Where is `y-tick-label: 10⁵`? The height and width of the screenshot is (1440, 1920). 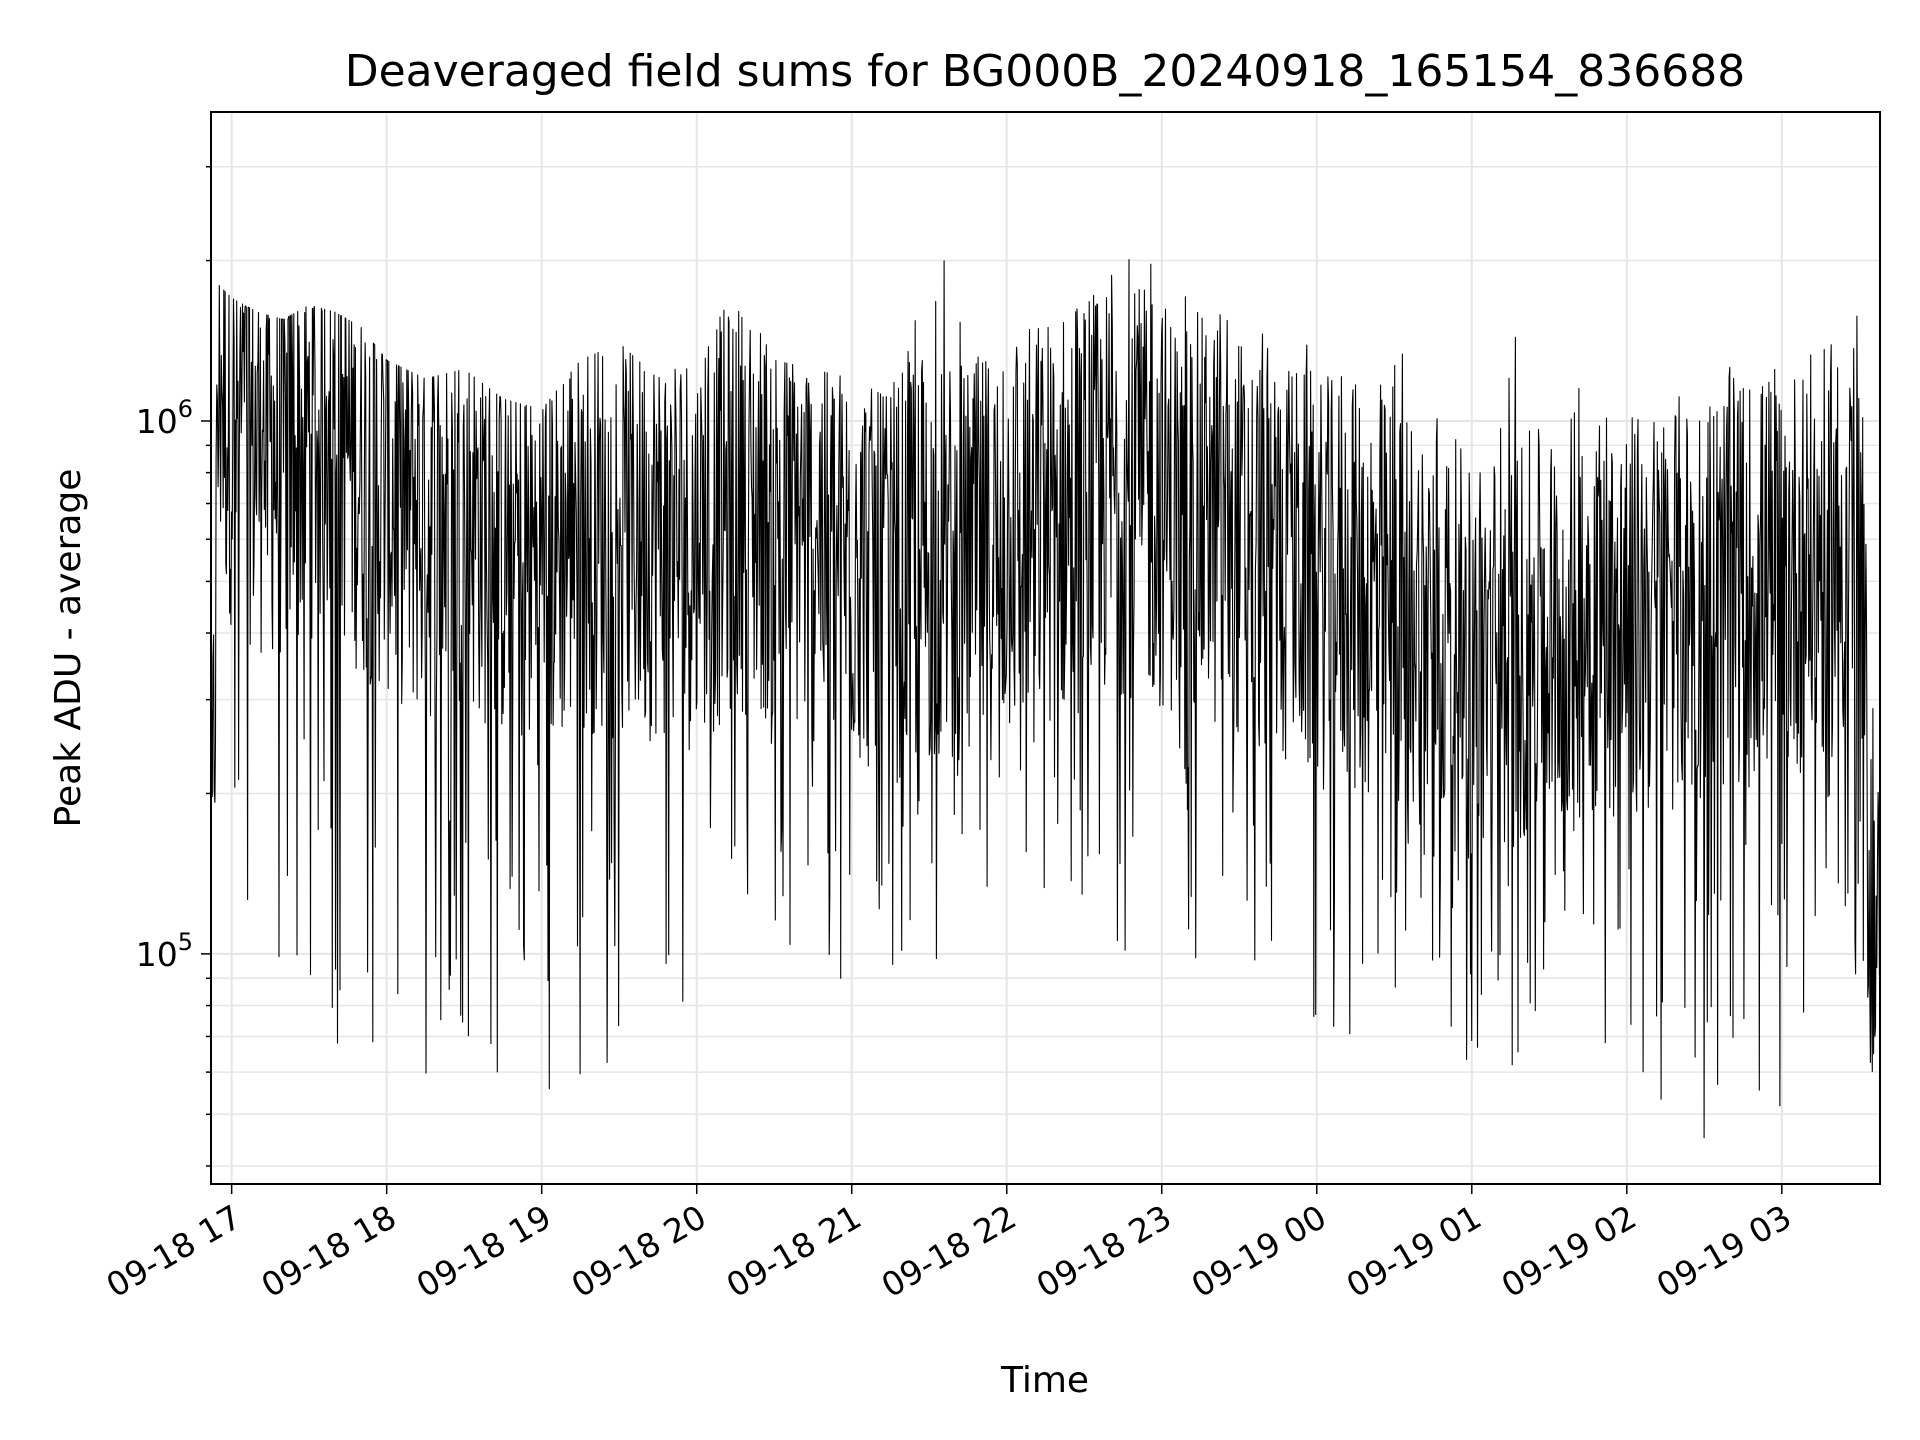
y-tick-label: 10⁵ is located at coordinates (164, 951).